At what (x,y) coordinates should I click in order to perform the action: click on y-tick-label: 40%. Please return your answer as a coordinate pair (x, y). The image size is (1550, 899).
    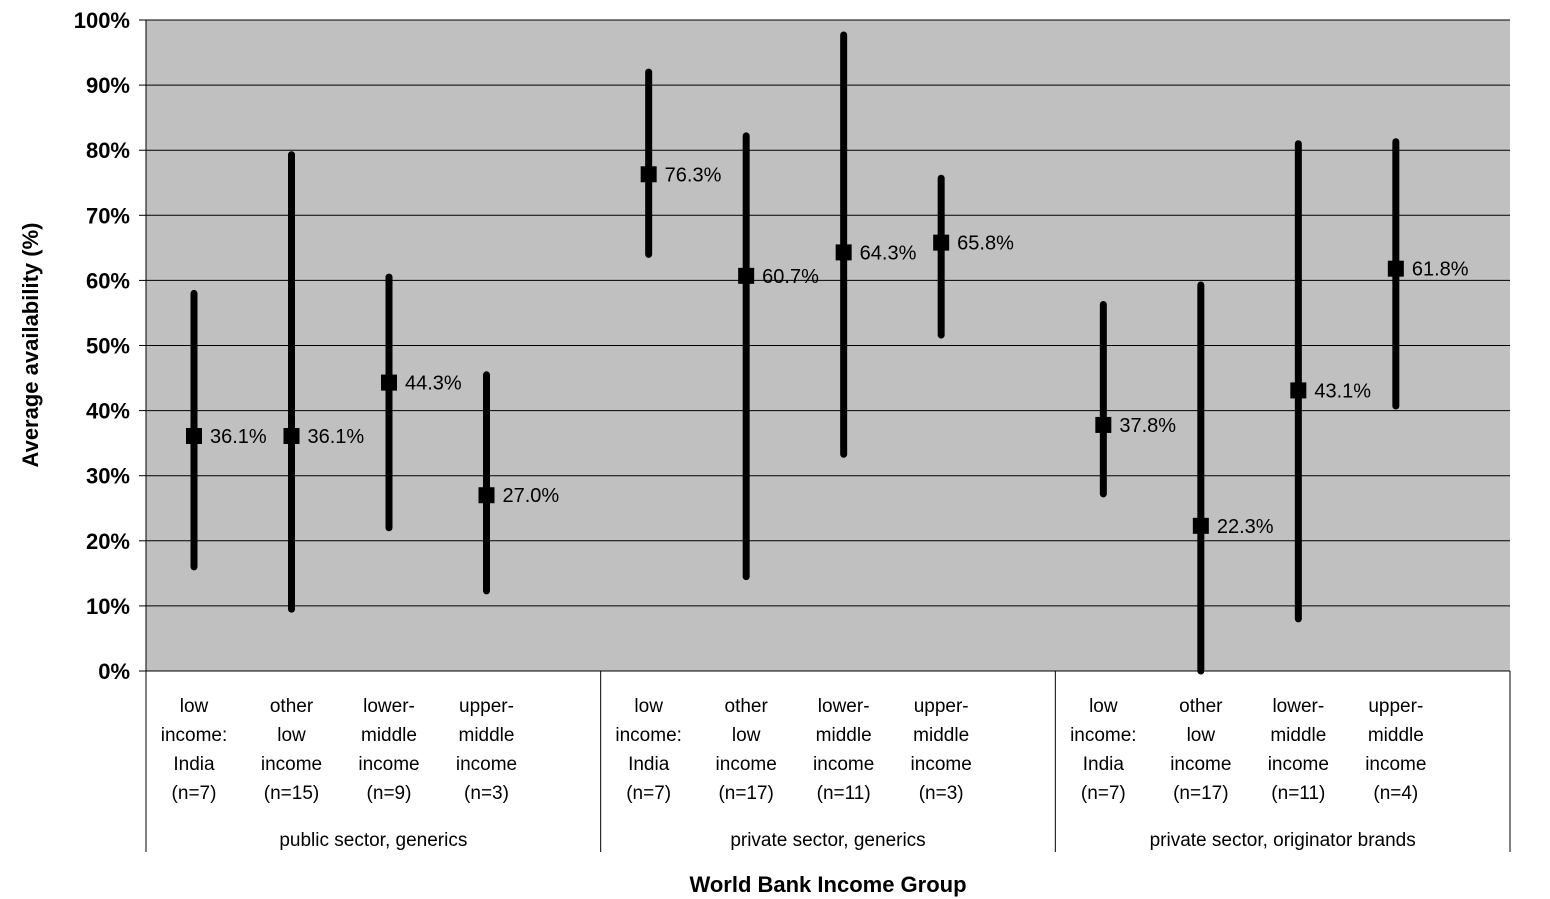
    Looking at the image, I should click on (108, 411).